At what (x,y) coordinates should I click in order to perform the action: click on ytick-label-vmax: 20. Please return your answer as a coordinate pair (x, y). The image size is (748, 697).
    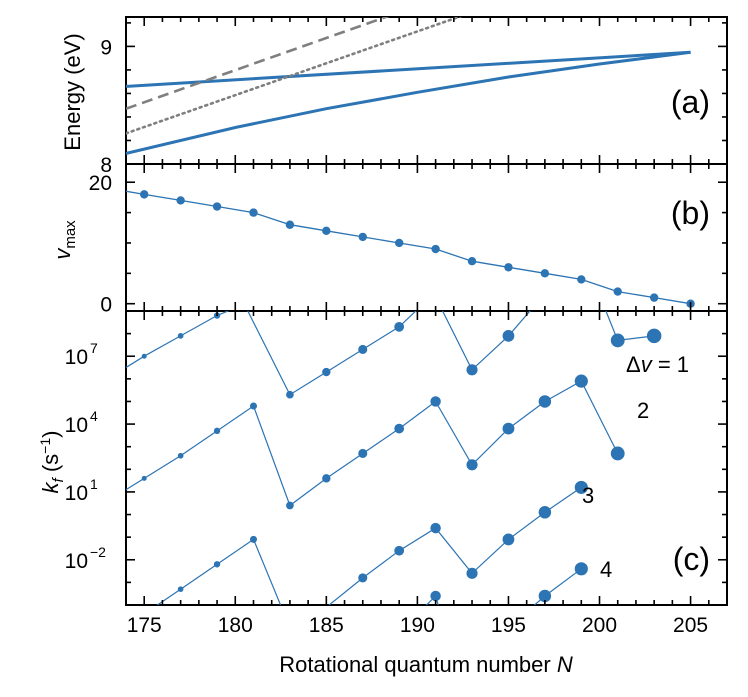
    Looking at the image, I should click on (100, 183).